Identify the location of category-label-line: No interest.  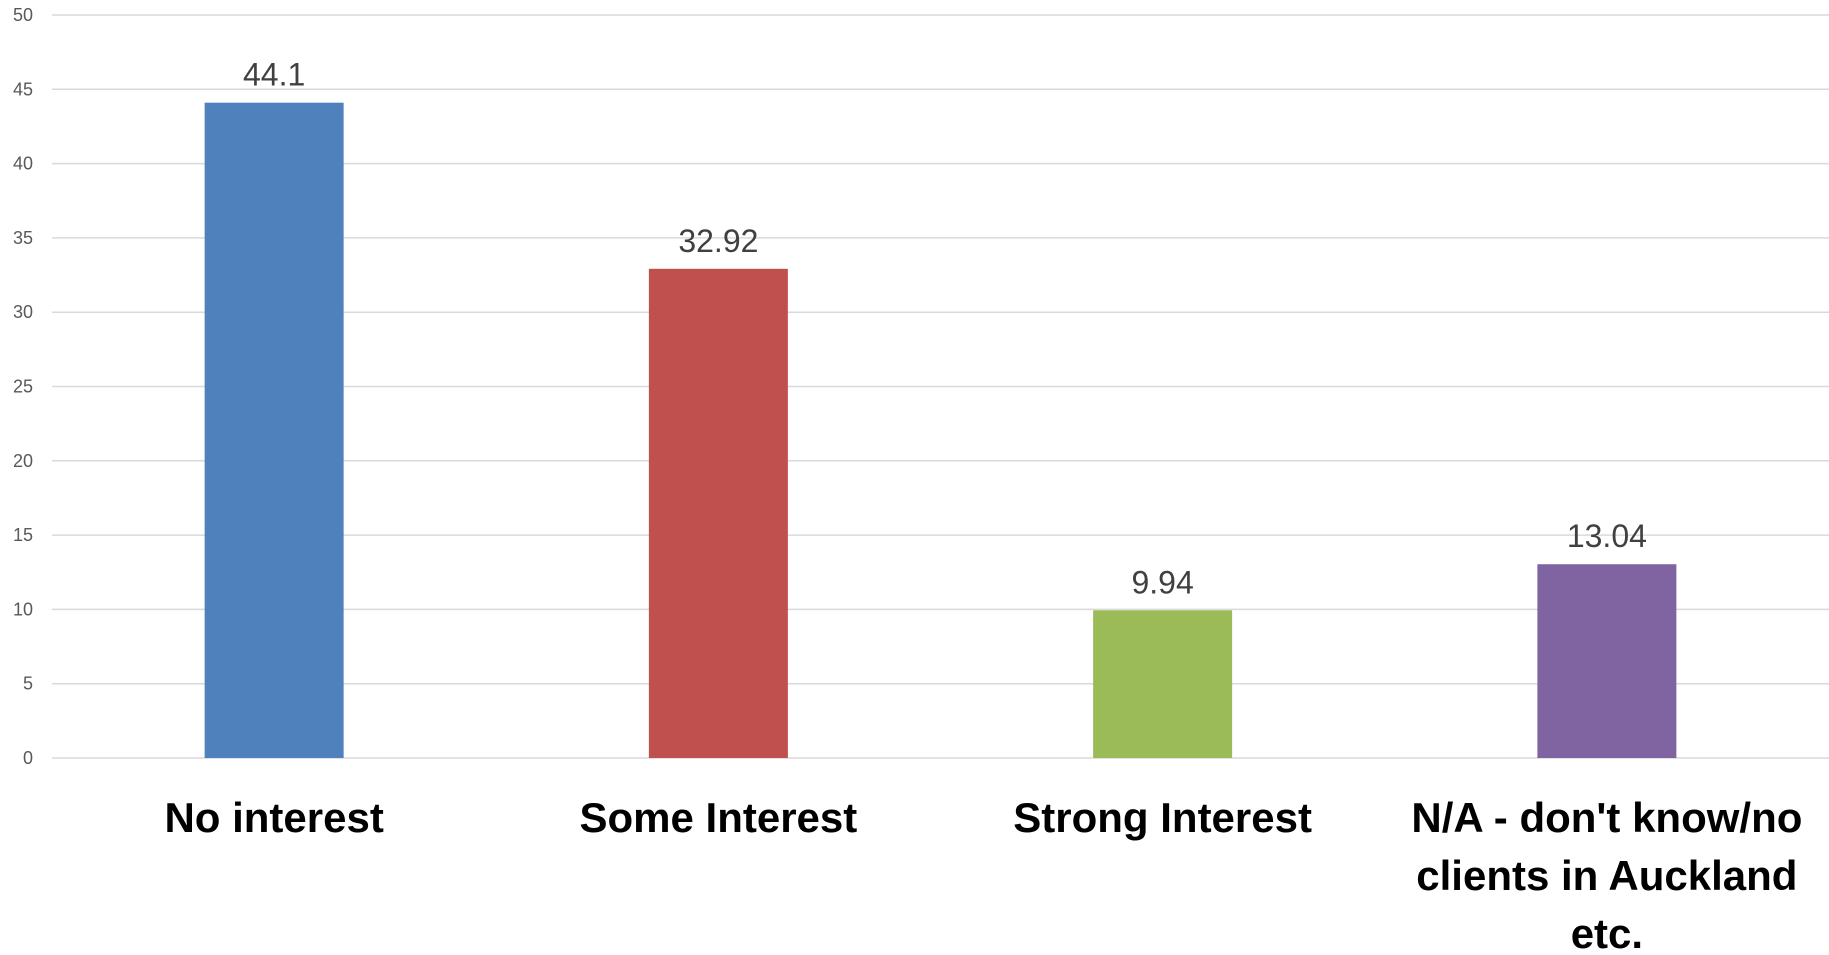
(273, 817).